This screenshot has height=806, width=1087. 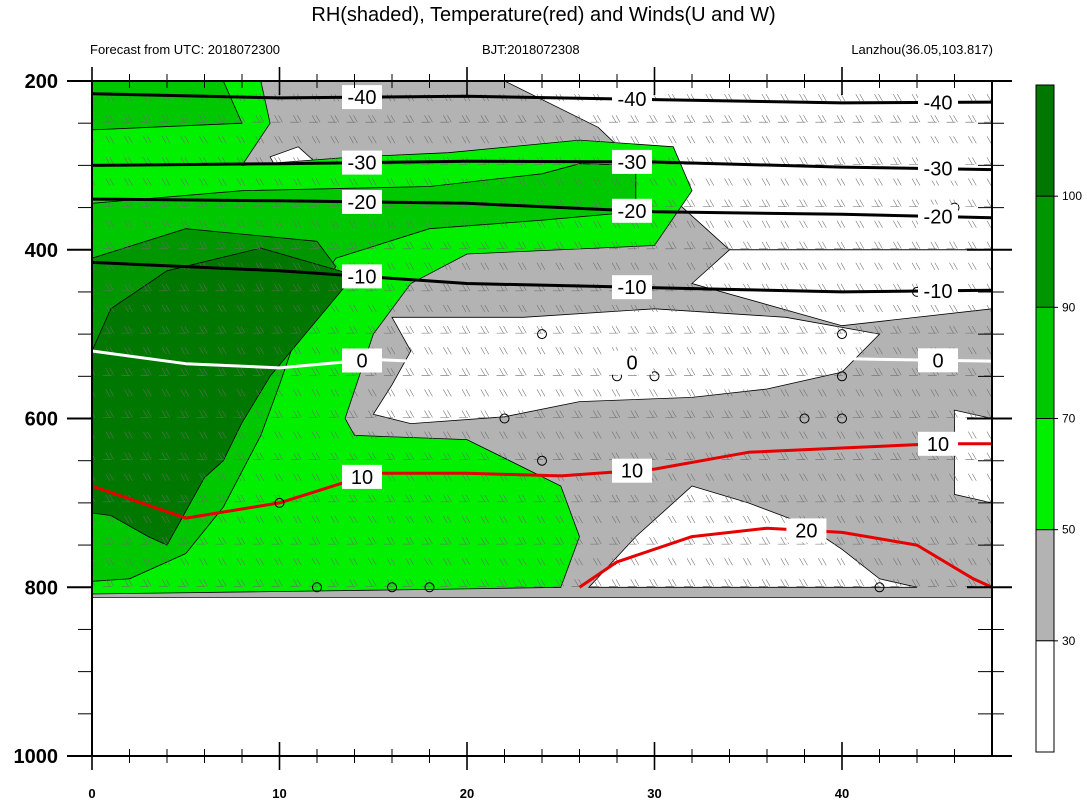 What do you see at coordinates (531, 49) in the screenshot?
I see `bjt-time-label: BJT:2018072308` at bounding box center [531, 49].